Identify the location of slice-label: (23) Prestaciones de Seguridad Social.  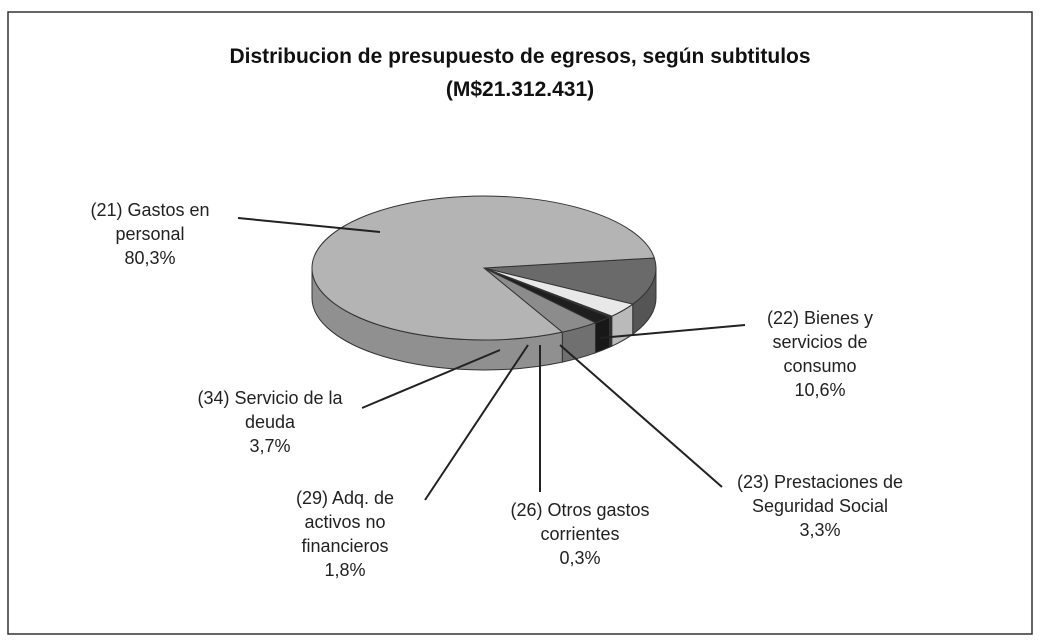
(820, 494).